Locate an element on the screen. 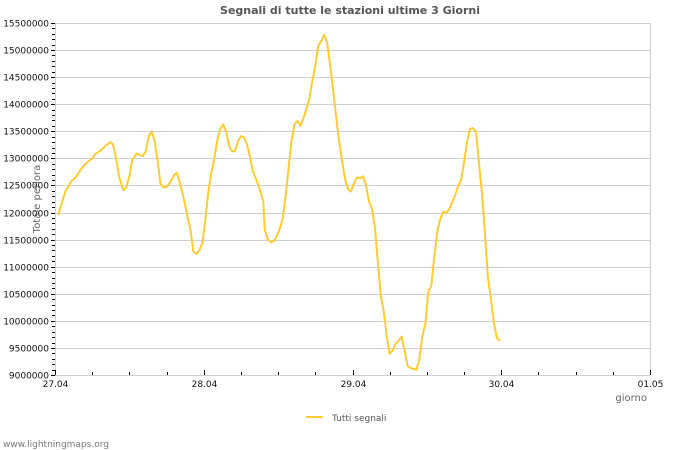 The width and height of the screenshot is (700, 450). legend: Tutti segnali is located at coordinates (346, 419).